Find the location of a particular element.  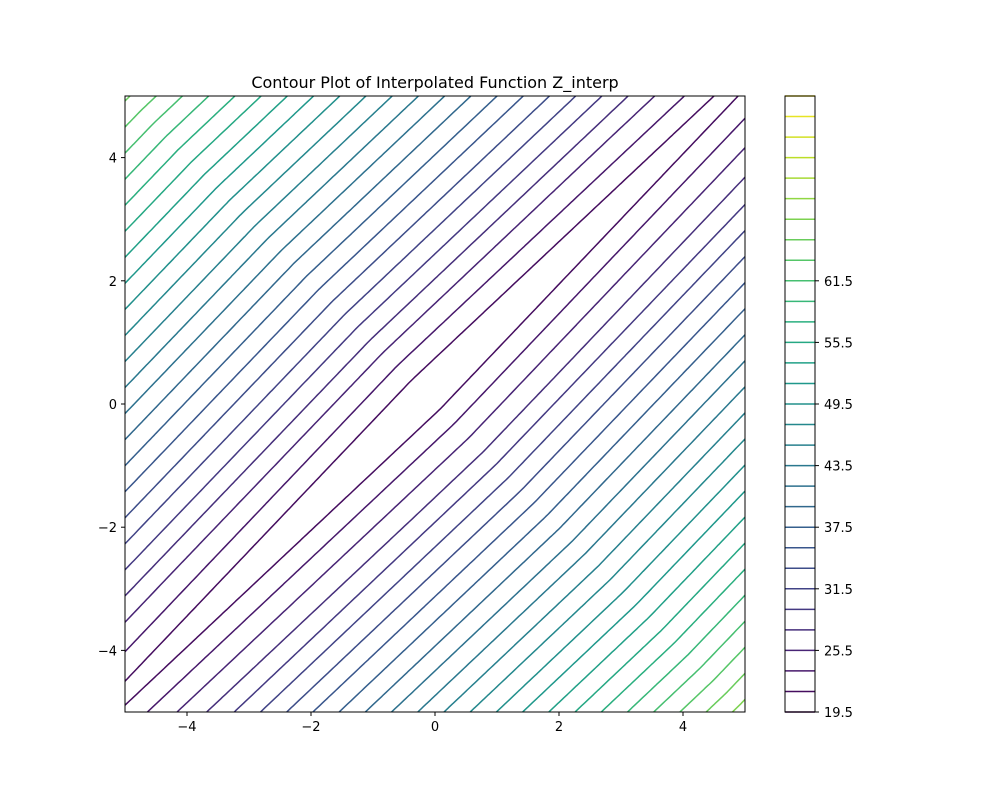

colorbar-tick-label: 55.5 is located at coordinates (838, 343).